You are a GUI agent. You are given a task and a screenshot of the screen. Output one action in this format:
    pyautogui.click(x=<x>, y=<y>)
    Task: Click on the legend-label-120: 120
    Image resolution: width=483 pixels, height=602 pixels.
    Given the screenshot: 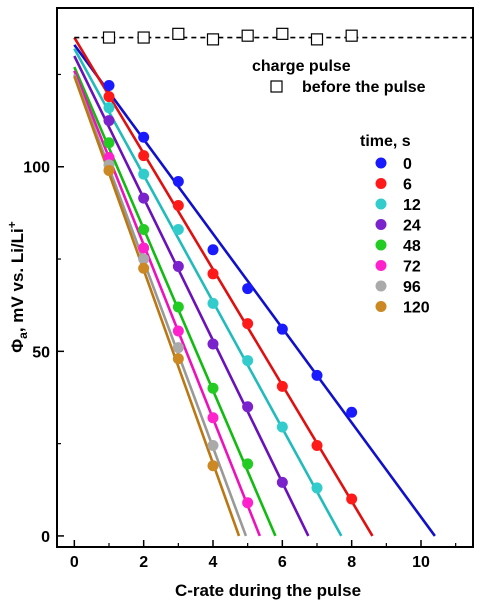 What is the action you would take?
    pyautogui.click(x=416, y=308)
    